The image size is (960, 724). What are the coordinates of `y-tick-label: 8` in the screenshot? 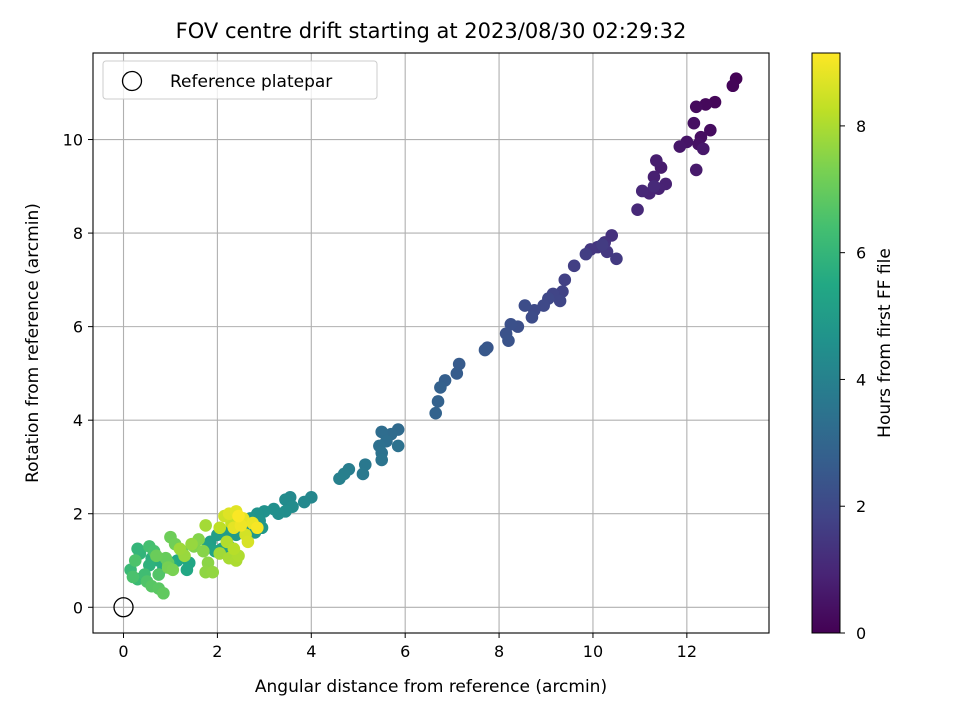 It's located at (78, 233).